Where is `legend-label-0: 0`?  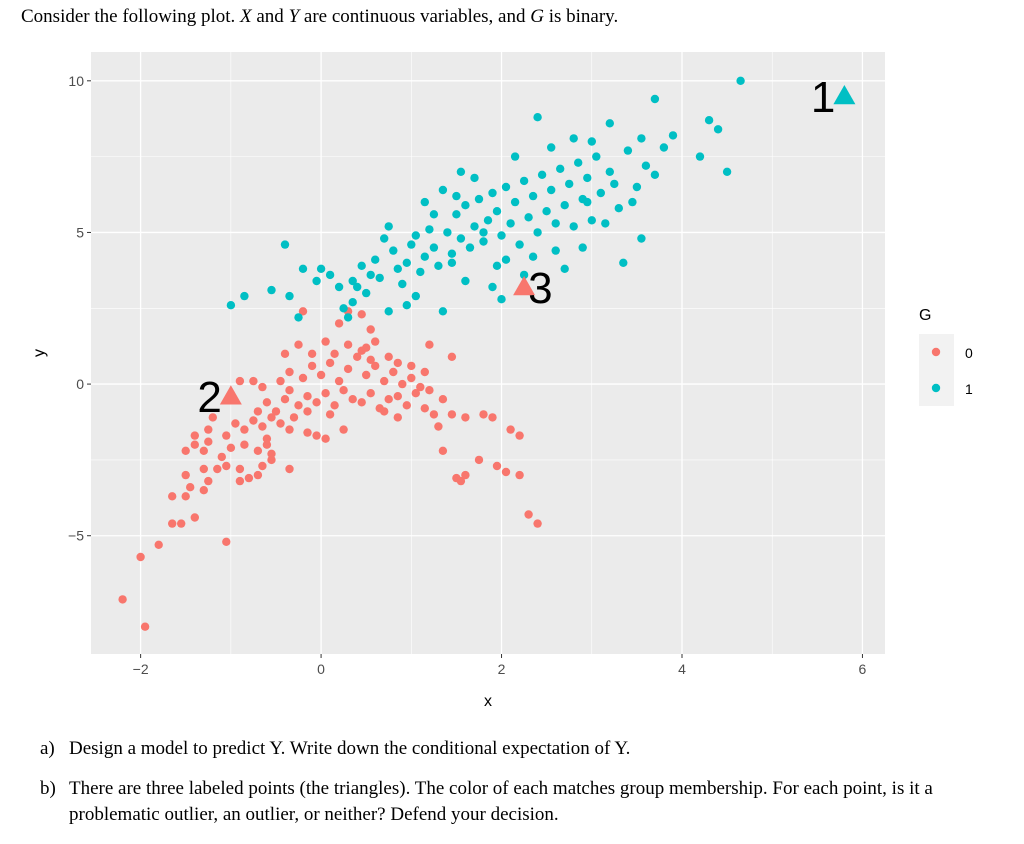
legend-label-0: 0 is located at coordinates (969, 353).